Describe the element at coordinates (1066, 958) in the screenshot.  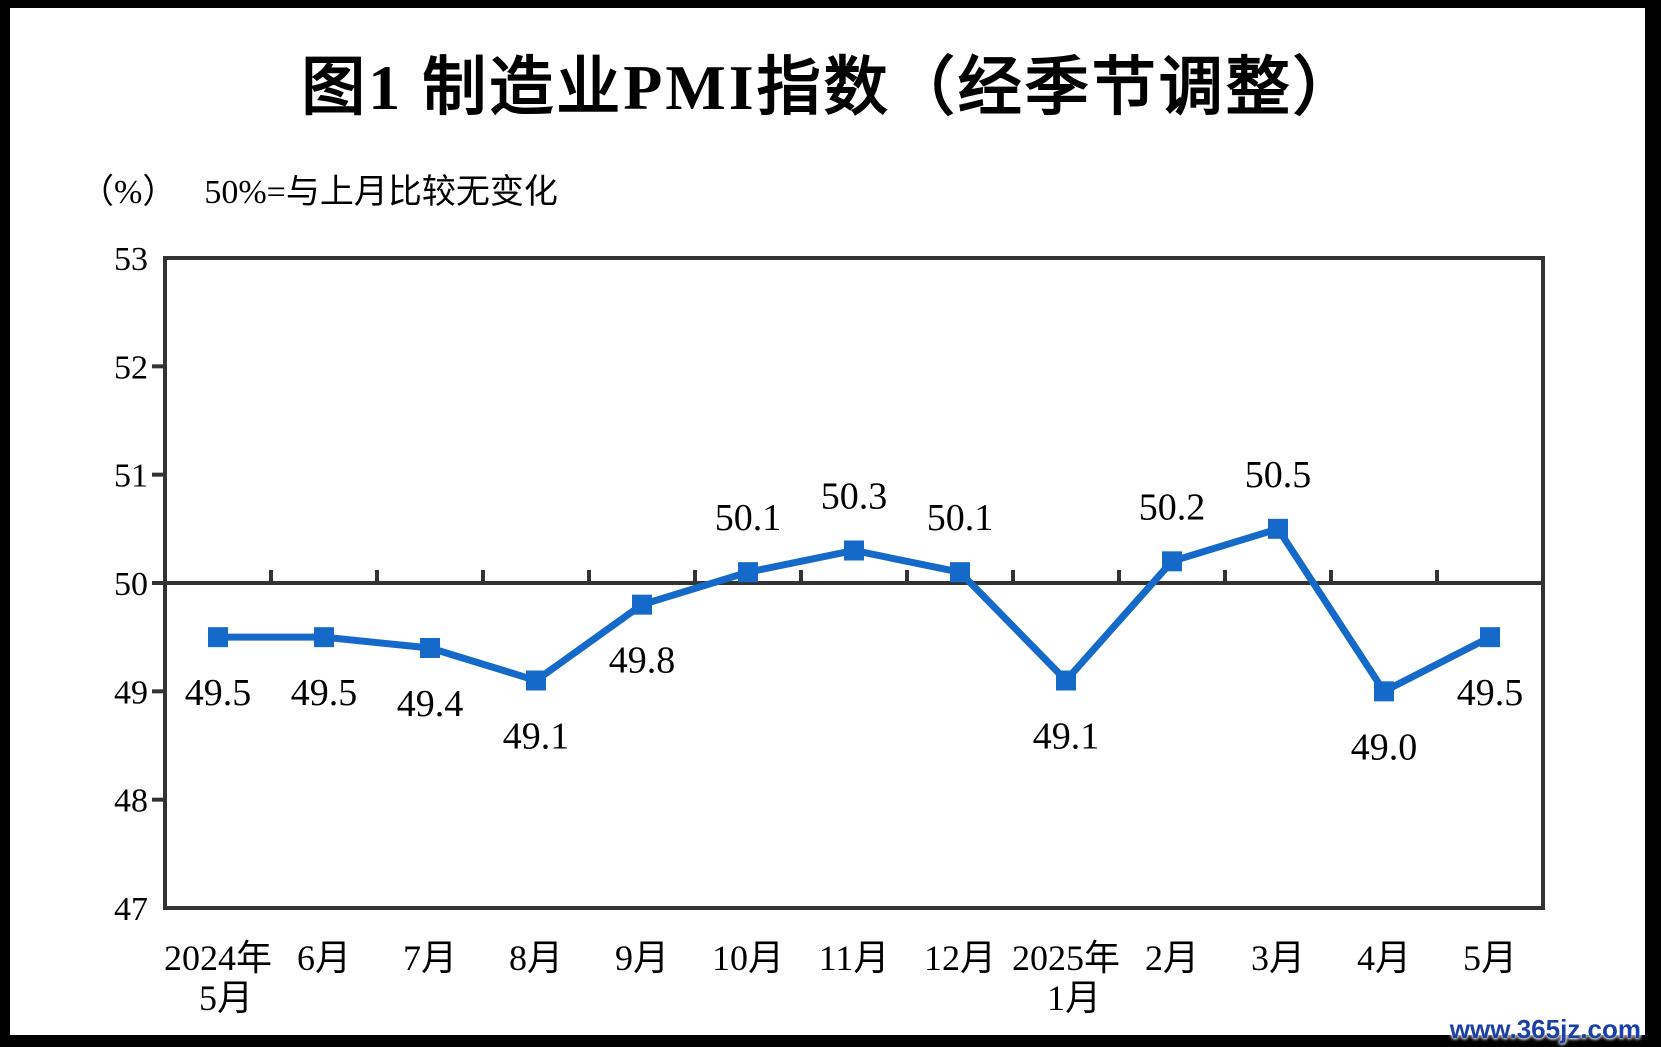
I see `x-axis-label: 2025年` at that location.